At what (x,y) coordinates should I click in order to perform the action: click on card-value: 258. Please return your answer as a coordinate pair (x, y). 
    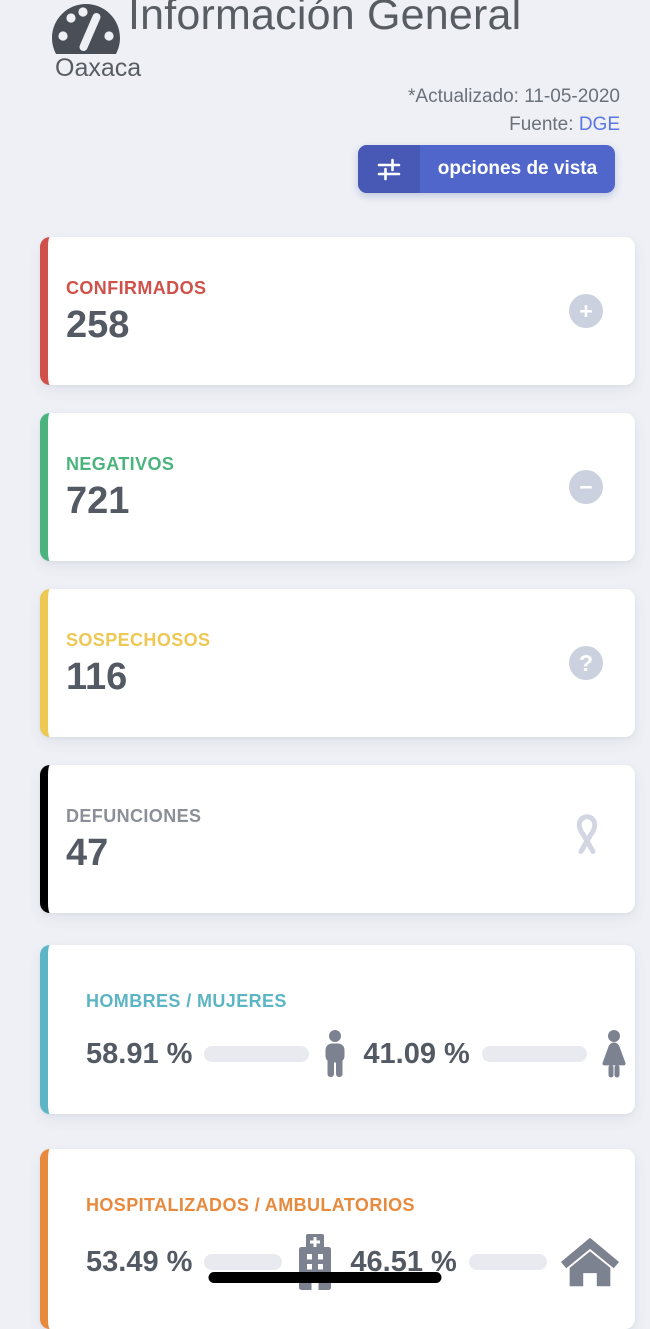
    Looking at the image, I should click on (98, 325).